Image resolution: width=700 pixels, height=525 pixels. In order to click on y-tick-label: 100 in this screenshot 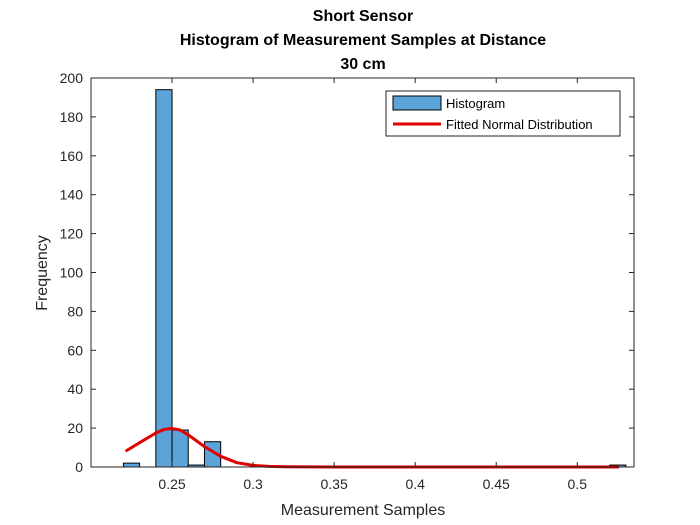, I will do `click(72, 273)`.